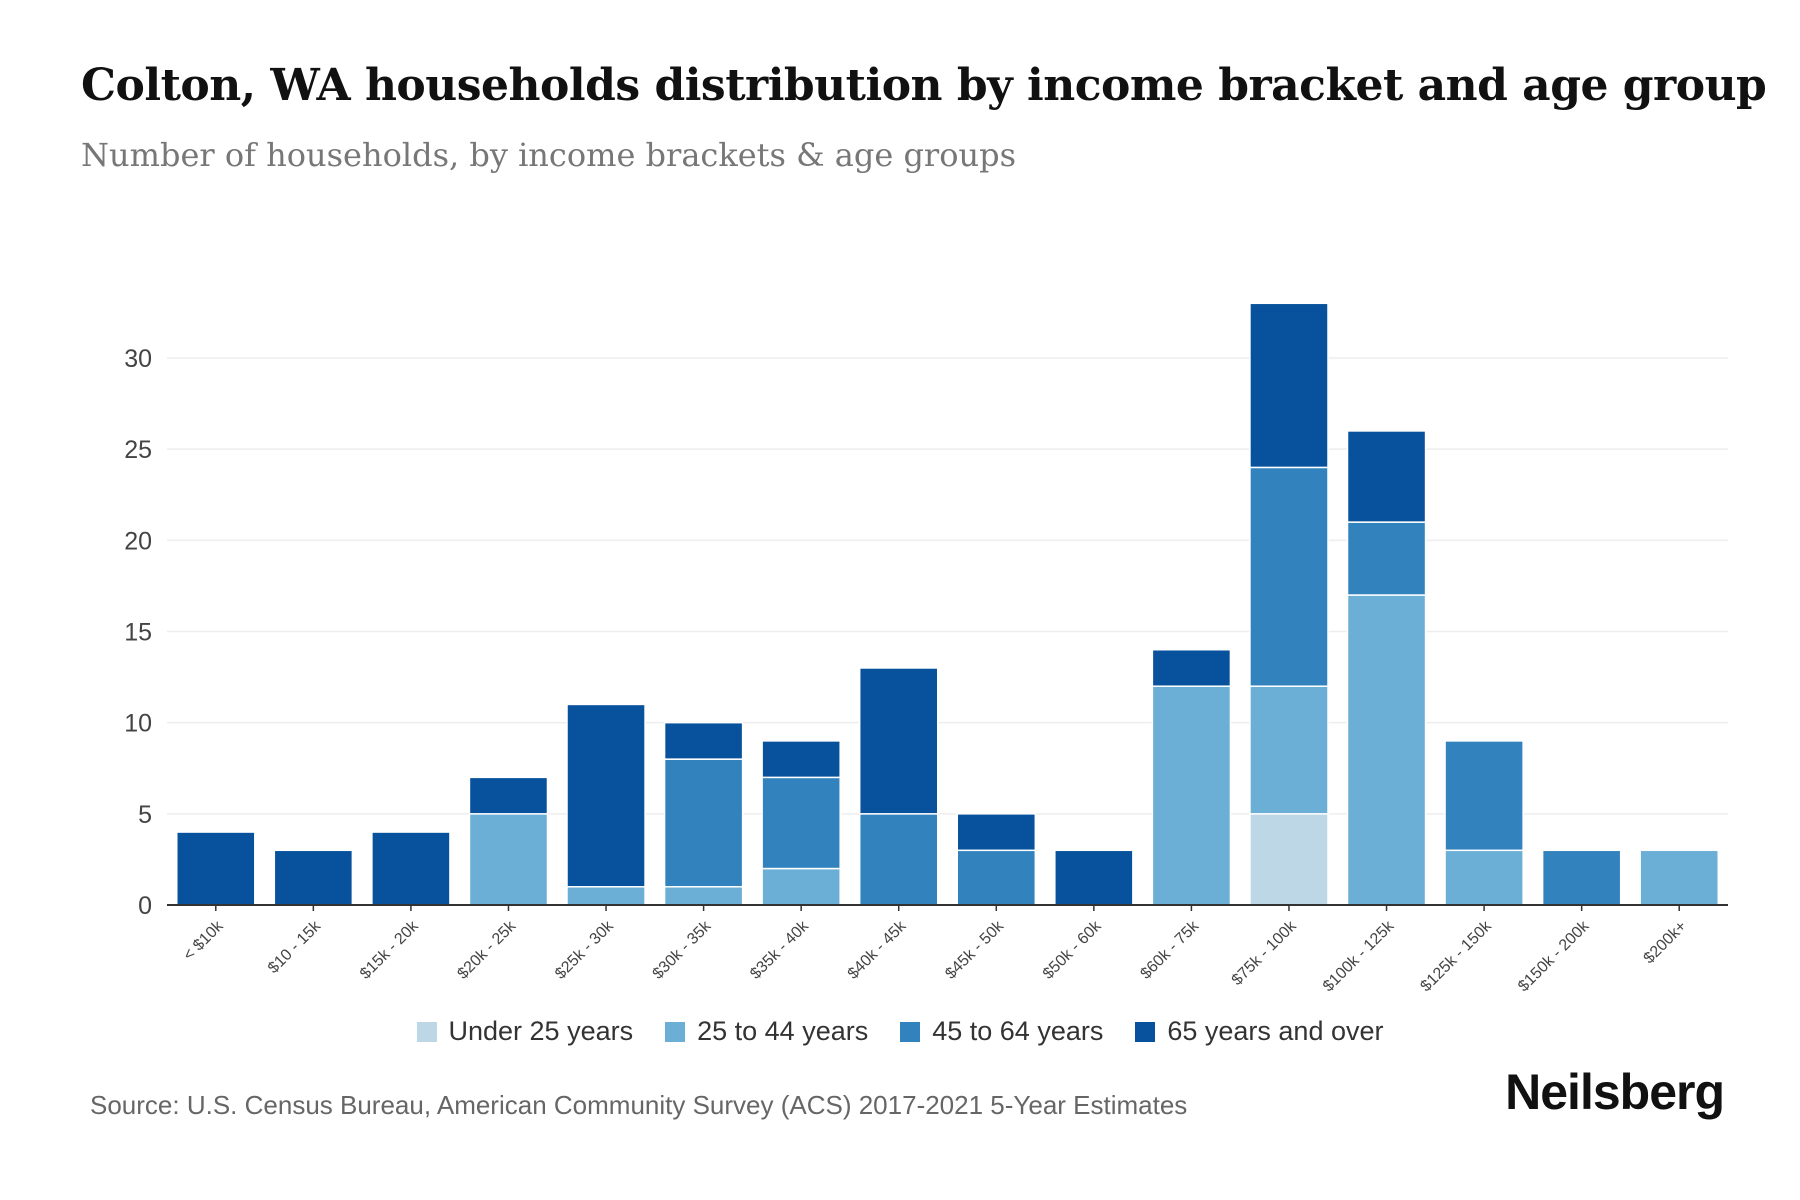  Describe the element at coordinates (878, 950) in the screenshot. I see `x-tick-label: $40k - 45k` at that location.